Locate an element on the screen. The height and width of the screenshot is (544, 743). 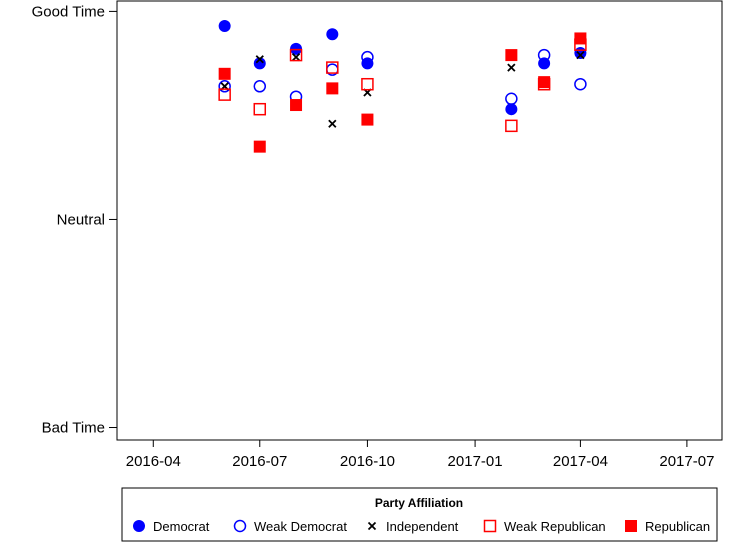
legend-box is located at coordinates (419, 514).